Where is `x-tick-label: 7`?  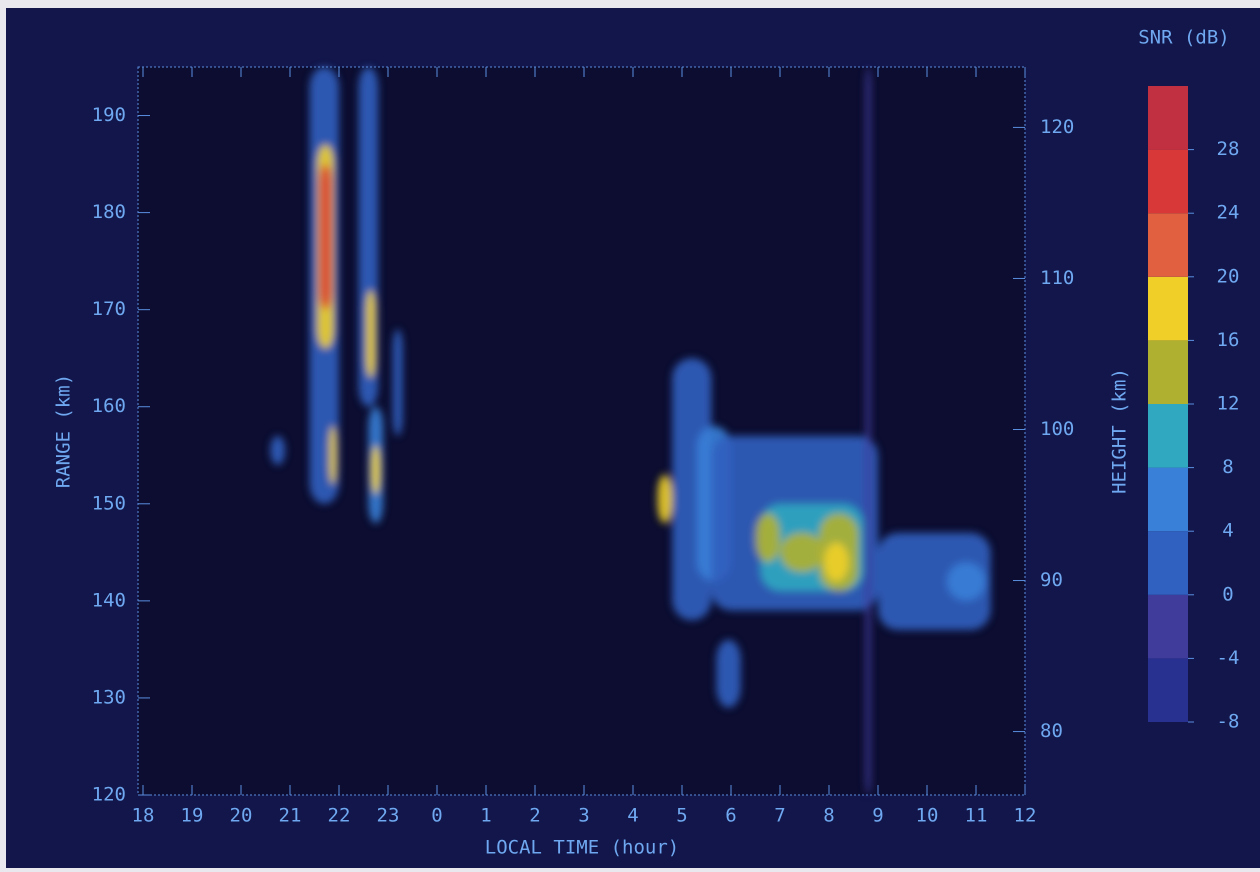 x-tick-label: 7 is located at coordinates (779, 816).